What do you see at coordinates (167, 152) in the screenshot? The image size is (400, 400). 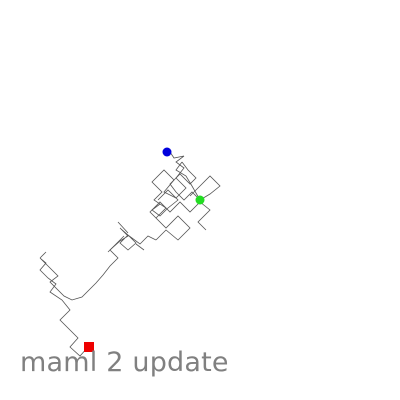 I see `agent-marker` at bounding box center [167, 152].